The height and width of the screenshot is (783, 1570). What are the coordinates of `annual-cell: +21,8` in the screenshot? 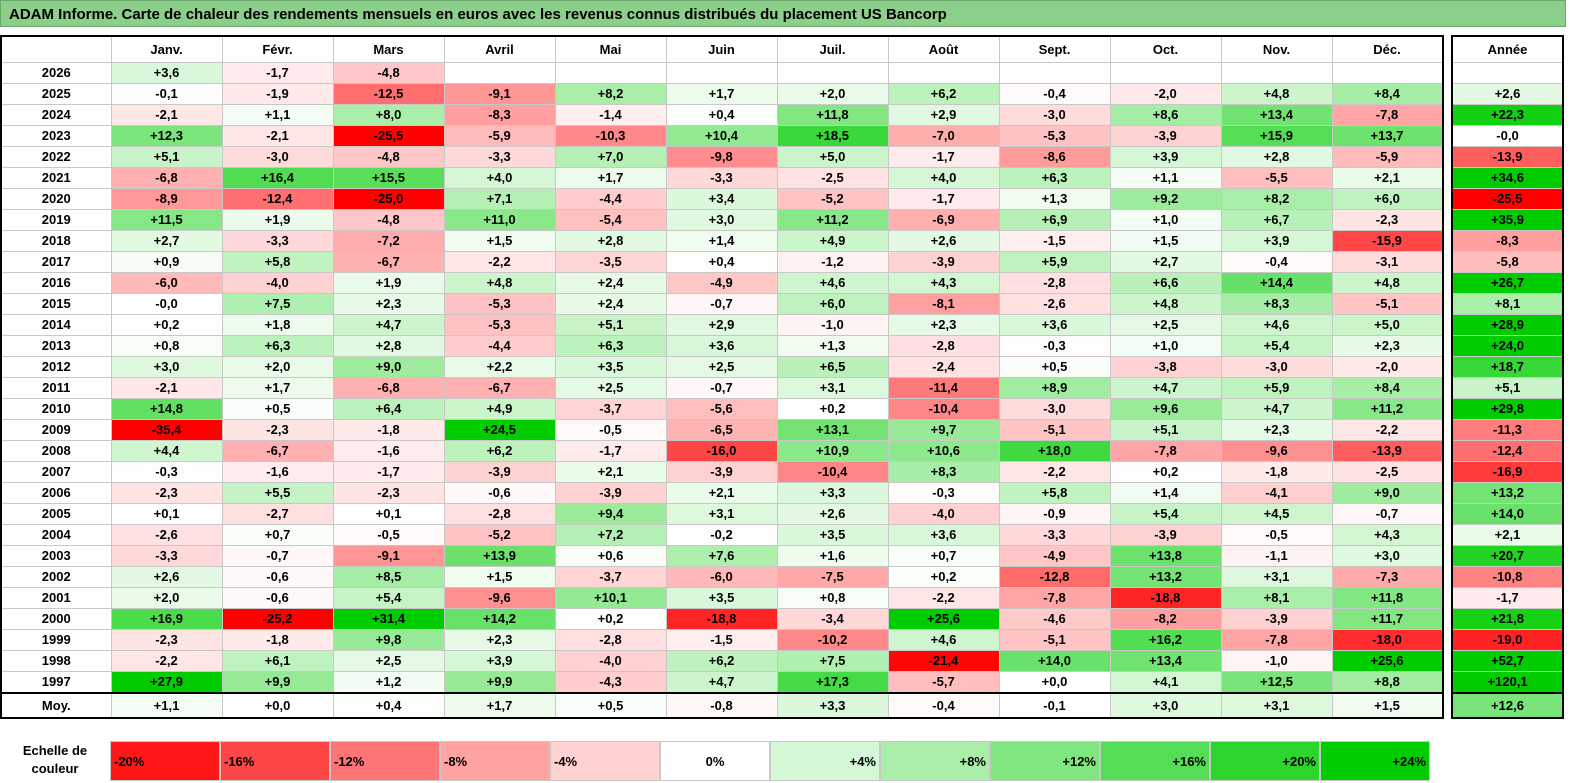 It's located at (1507, 619).